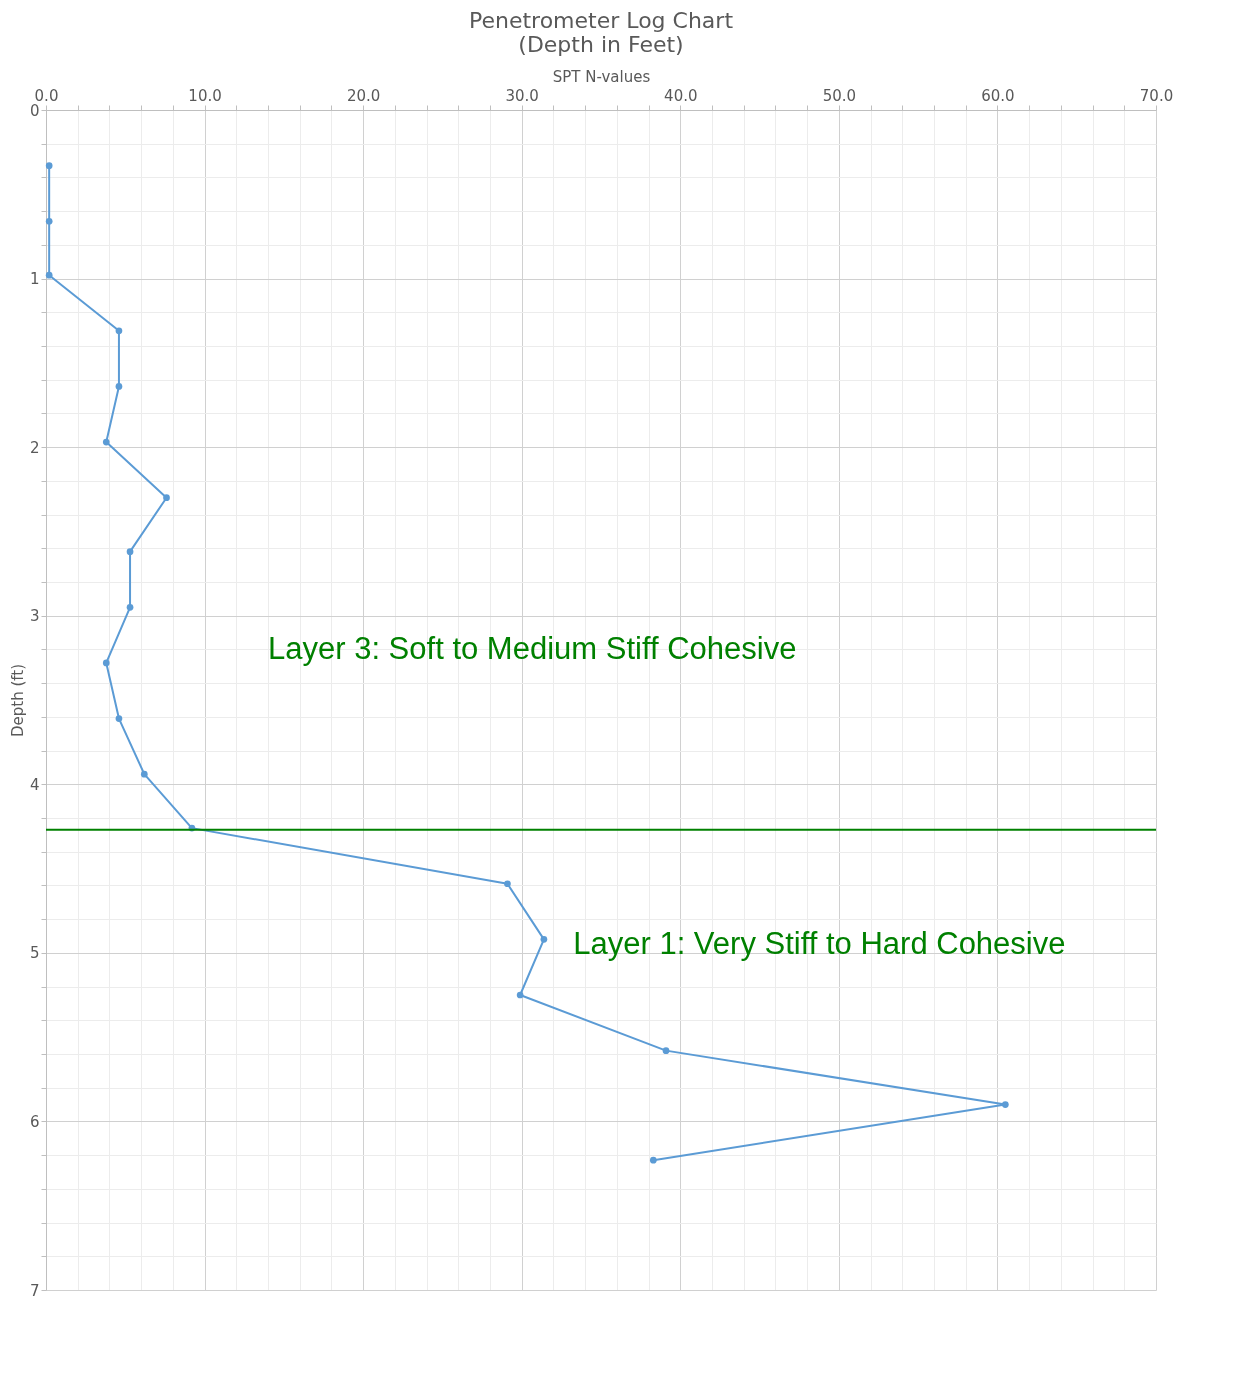 This screenshot has width=1236, height=1382. Describe the element at coordinates (839, 95) in the screenshot. I see `x-tick-label: 50.0` at that location.